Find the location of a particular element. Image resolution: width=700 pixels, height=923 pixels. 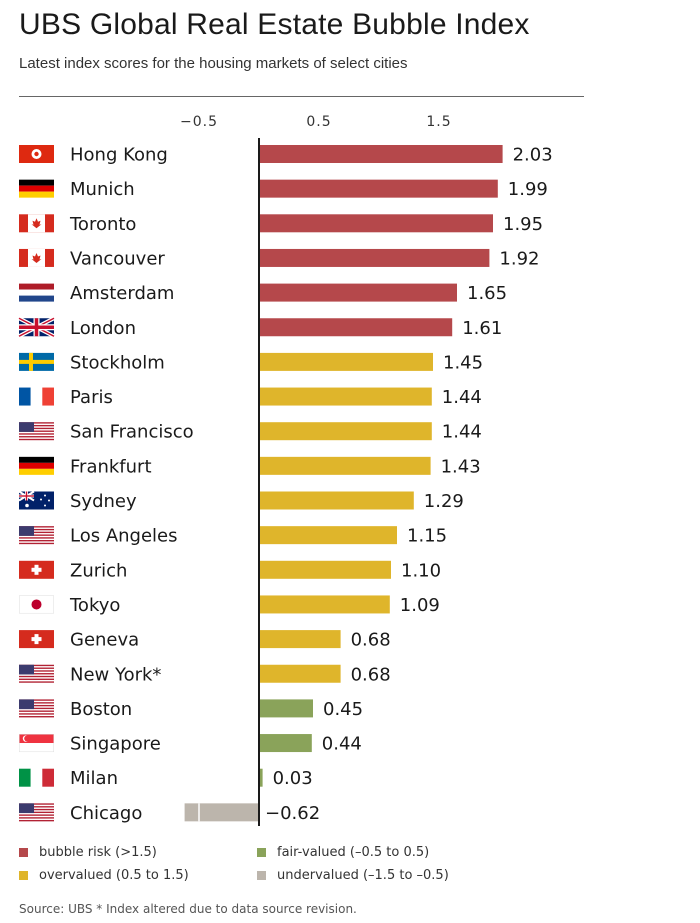

x-tick-label: 0.5 is located at coordinates (318, 122).